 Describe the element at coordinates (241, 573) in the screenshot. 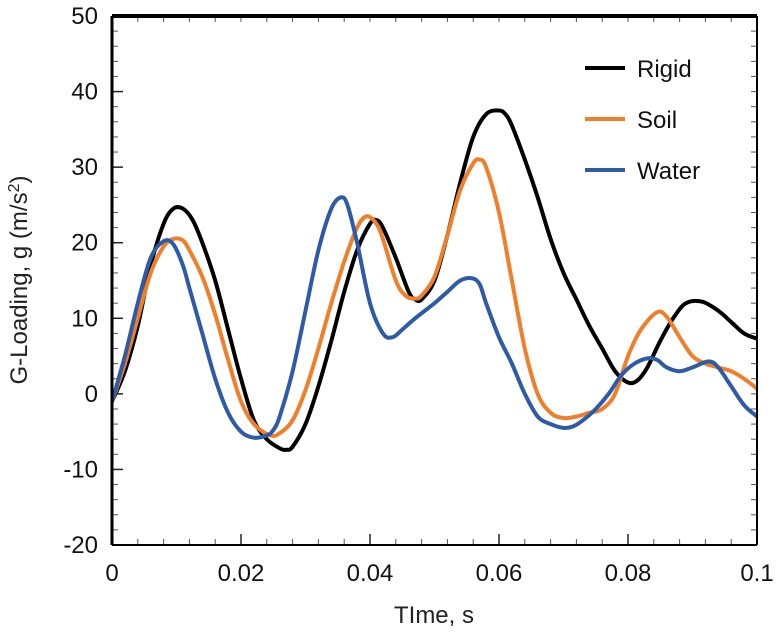

I see `x-tick-label: 0.02` at that location.